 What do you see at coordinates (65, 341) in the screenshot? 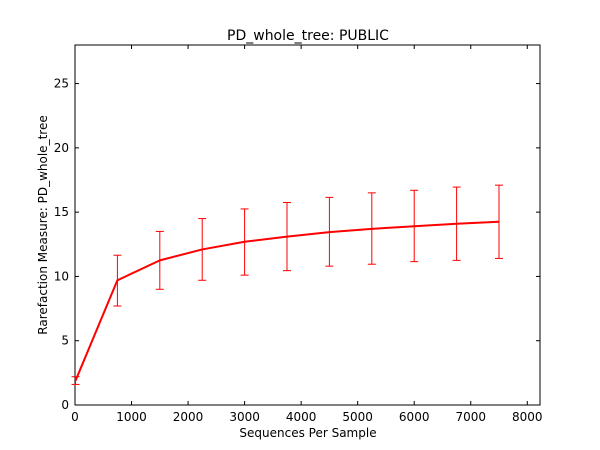
I see `y-tick-label: 5` at bounding box center [65, 341].